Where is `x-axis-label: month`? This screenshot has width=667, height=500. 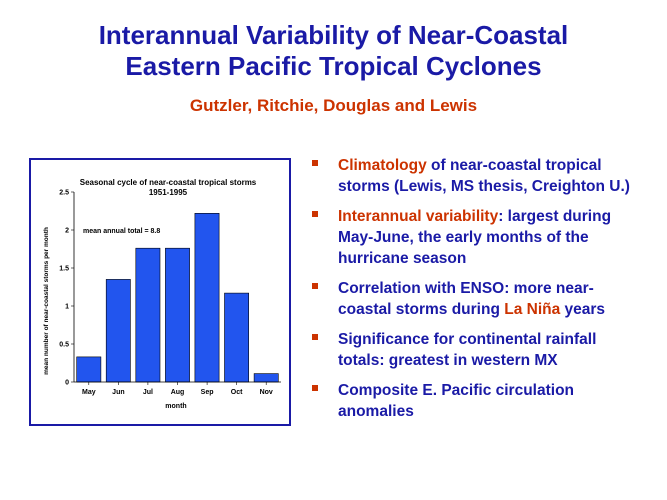 x-axis-label: month is located at coordinates (175, 406).